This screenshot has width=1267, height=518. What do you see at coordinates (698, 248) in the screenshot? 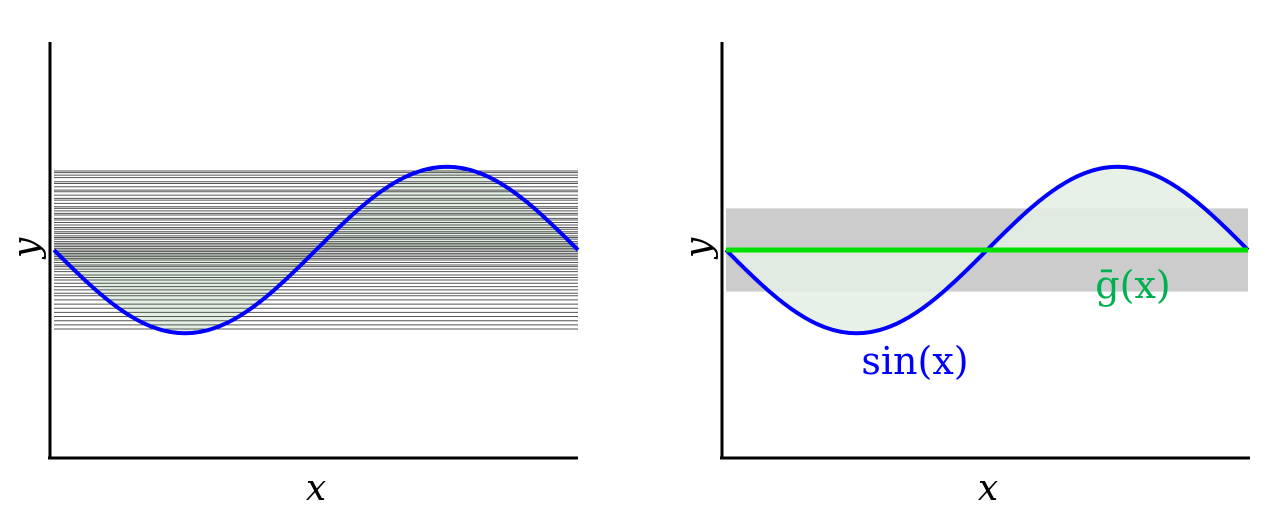
I see `right-y-label: y` at bounding box center [698, 248].